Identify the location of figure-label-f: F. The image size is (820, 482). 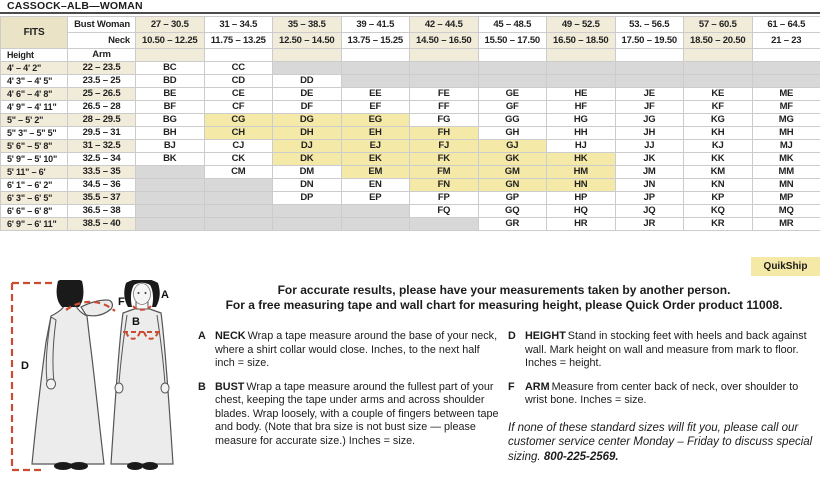
(121, 302).